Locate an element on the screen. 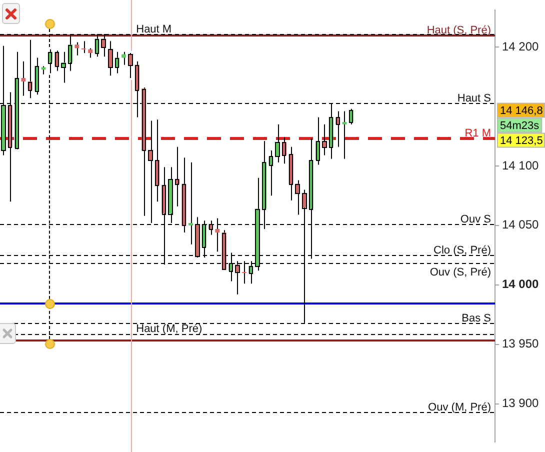  y-tick-label: 14 000 is located at coordinates (521, 284).